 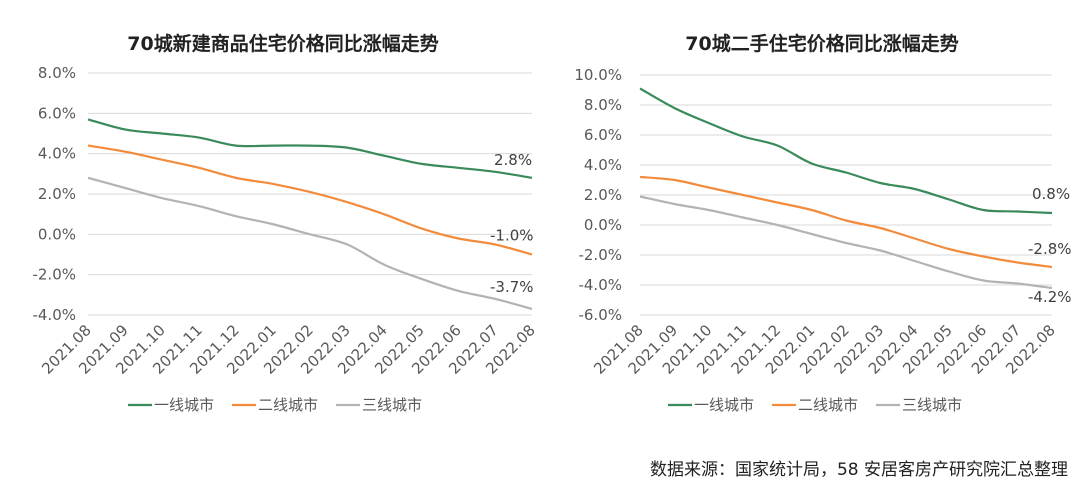 What do you see at coordinates (512, 236) in the screenshot?
I see `data-label: -1.0%` at bounding box center [512, 236].